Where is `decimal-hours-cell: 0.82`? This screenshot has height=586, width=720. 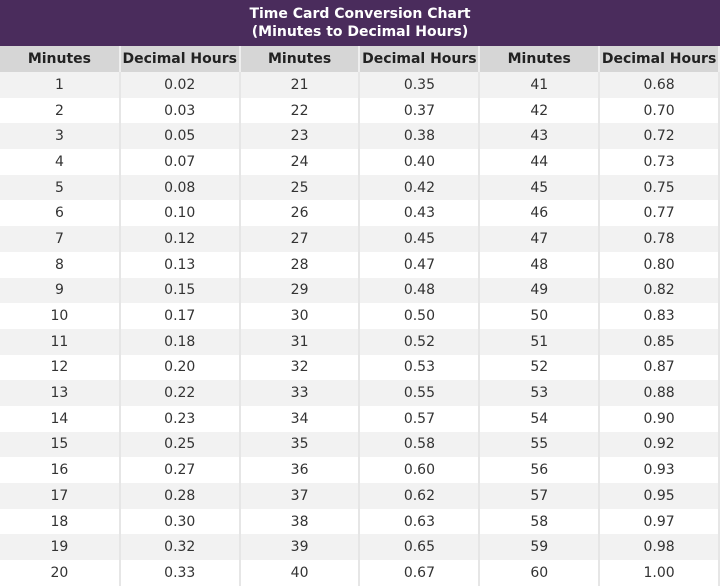
decimal-hours-cell: 0.82 is located at coordinates (659, 290).